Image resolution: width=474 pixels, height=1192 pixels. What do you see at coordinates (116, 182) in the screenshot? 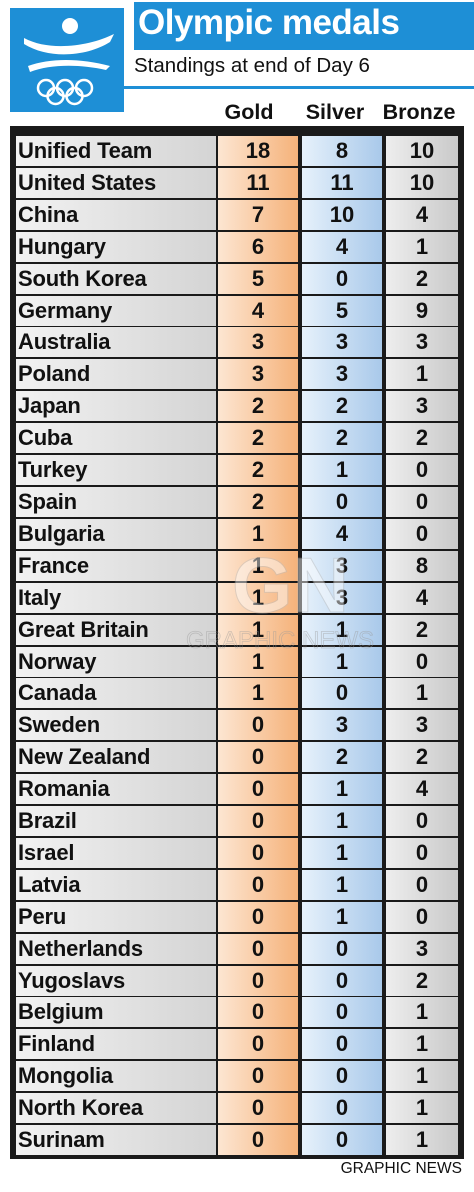
I see `country-name: United States` at bounding box center [116, 182].